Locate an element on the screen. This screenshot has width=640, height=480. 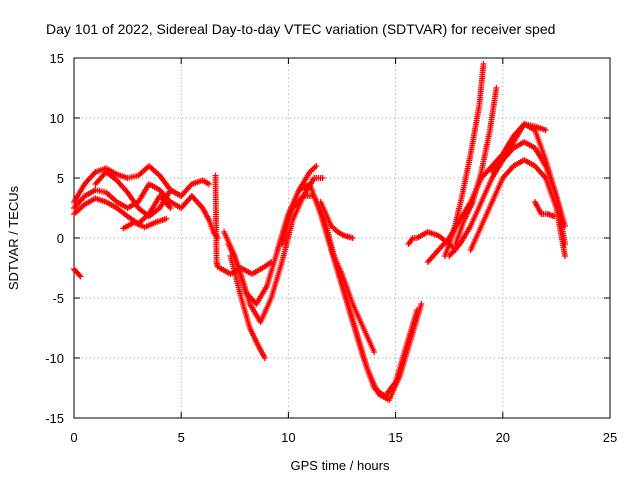
y-tick-label: -5 is located at coordinates (58, 298).